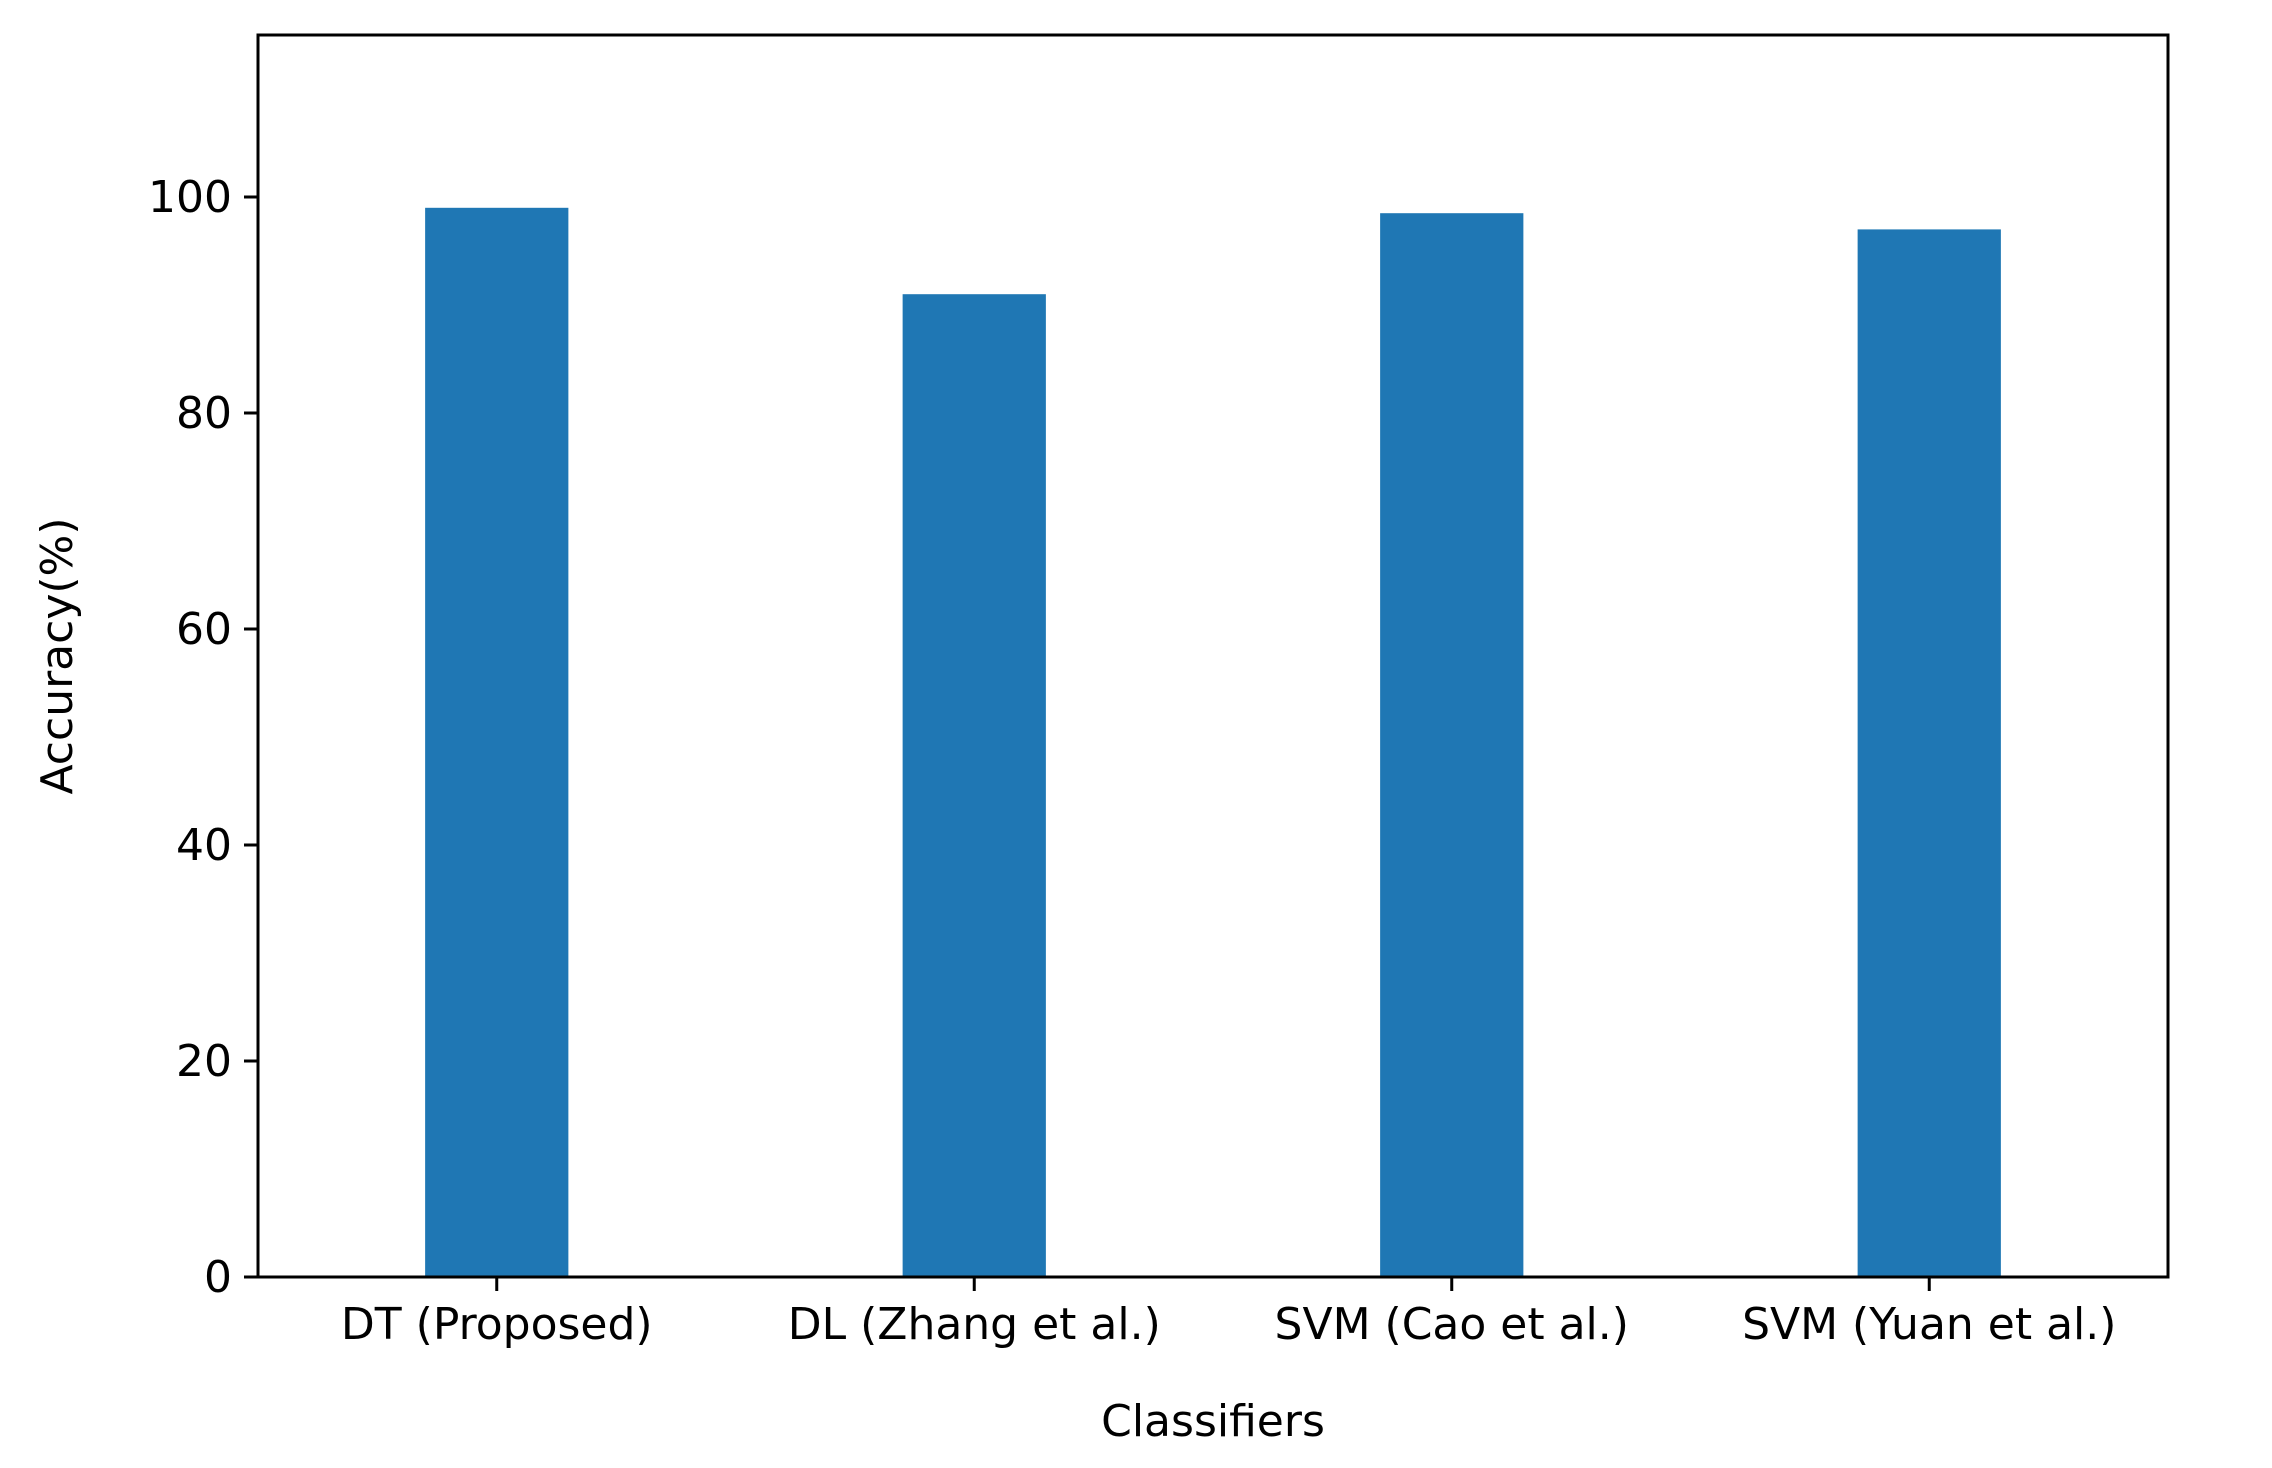  Describe the element at coordinates (218, 1277) in the screenshot. I see `y-tick-label-0: 0` at that location.